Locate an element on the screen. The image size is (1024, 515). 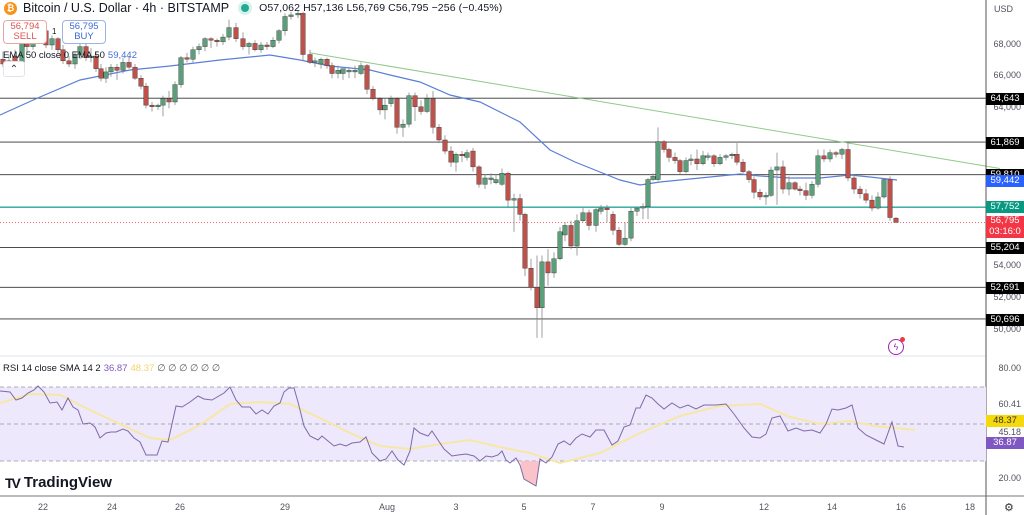
gear-icon: ⚙ is located at coordinates (1009, 508).